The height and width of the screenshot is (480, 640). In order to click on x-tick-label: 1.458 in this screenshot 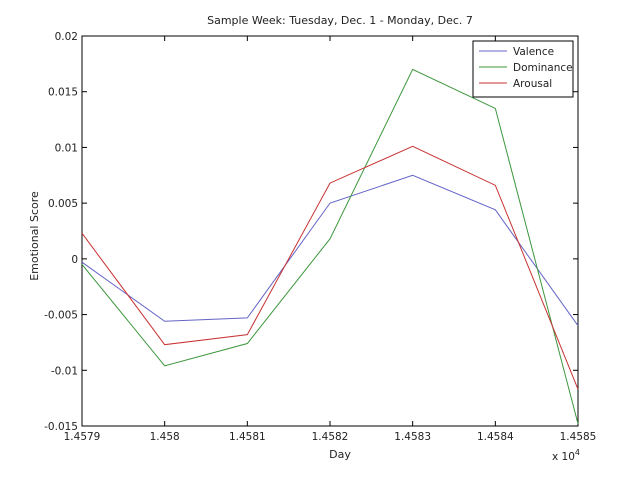, I will do `click(165, 437)`.